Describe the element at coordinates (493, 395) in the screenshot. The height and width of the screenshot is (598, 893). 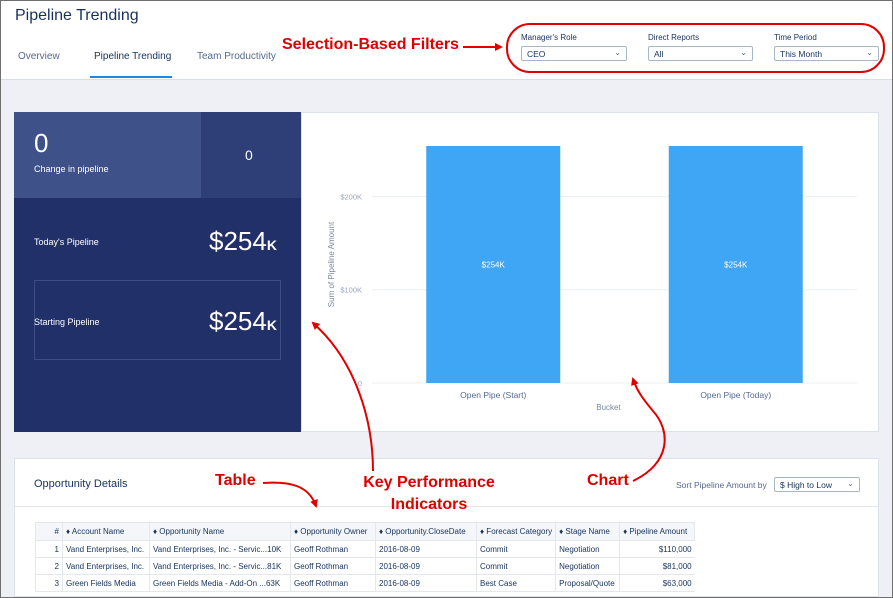
I see `x-tick-label: Open Pipe (Start)` at that location.